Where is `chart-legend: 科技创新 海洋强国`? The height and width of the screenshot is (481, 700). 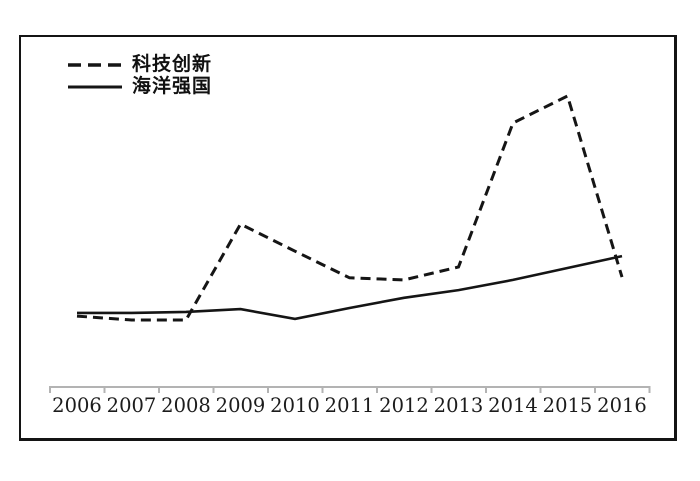
chart-legend: 科技创新 海洋强国 is located at coordinates (139, 75).